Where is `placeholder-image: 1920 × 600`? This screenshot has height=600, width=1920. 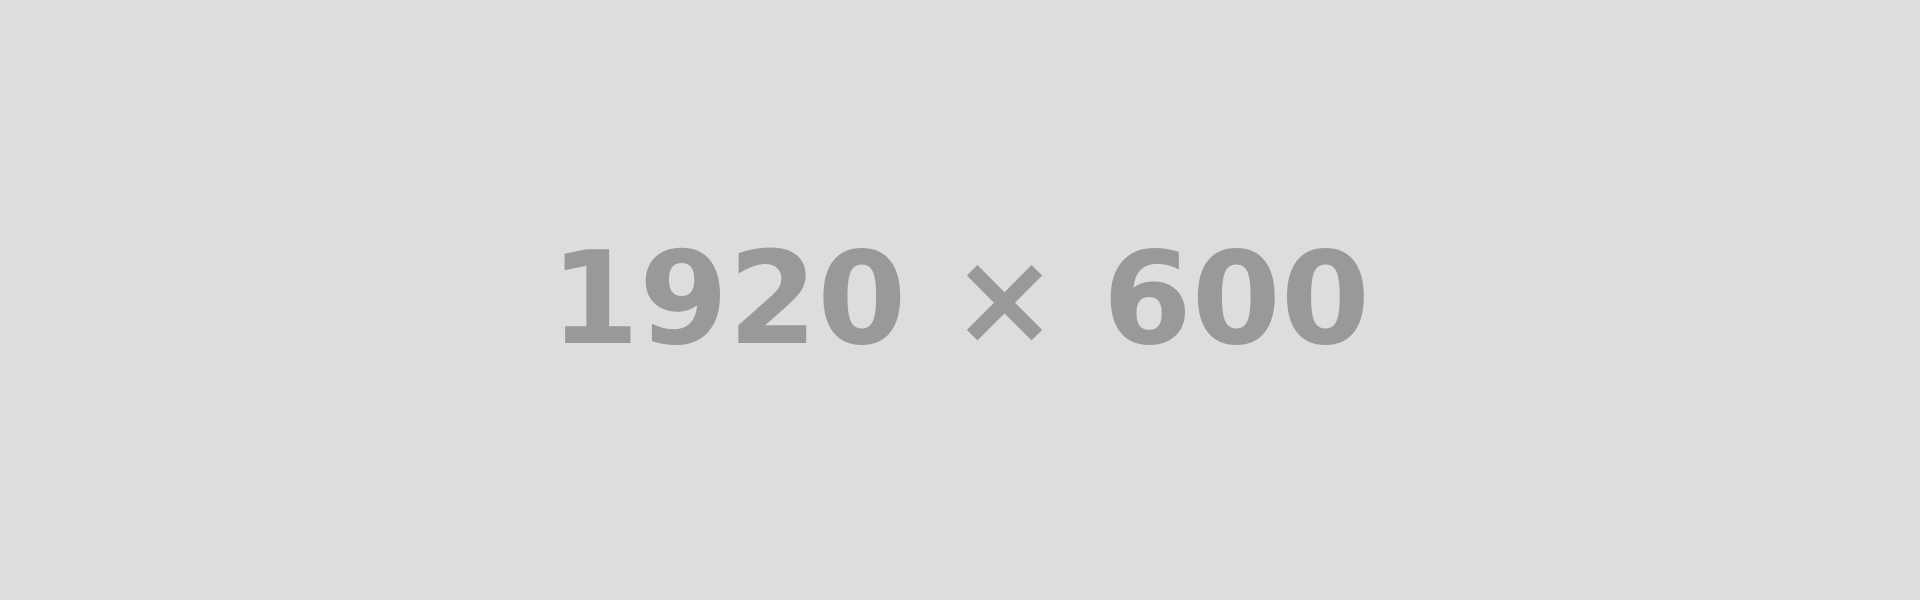 placeholder-image: 1920 × 600 is located at coordinates (960, 299).